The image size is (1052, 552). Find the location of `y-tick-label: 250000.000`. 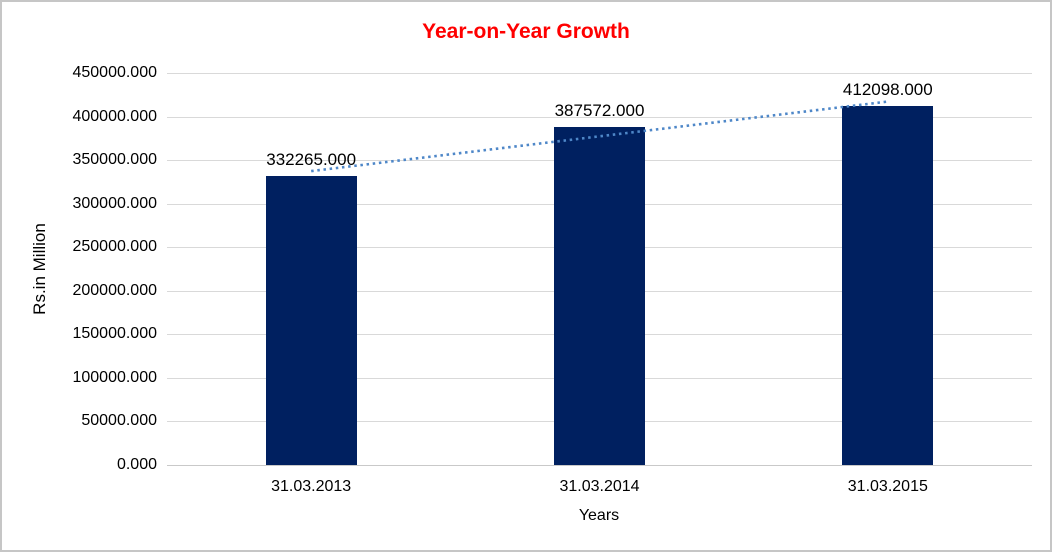

y-tick-label: 250000.000 is located at coordinates (114, 246).